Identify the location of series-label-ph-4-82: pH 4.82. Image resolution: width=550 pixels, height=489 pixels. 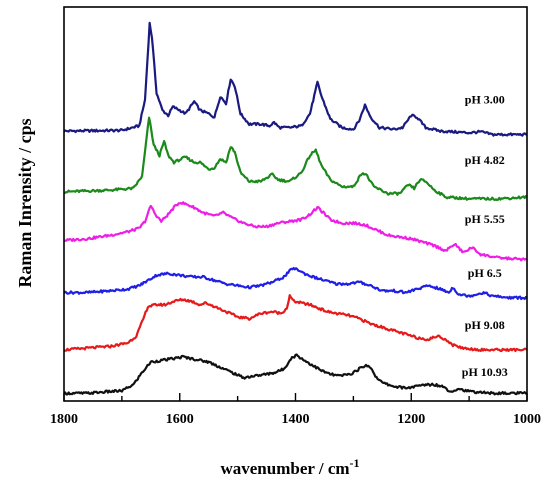
(485, 160).